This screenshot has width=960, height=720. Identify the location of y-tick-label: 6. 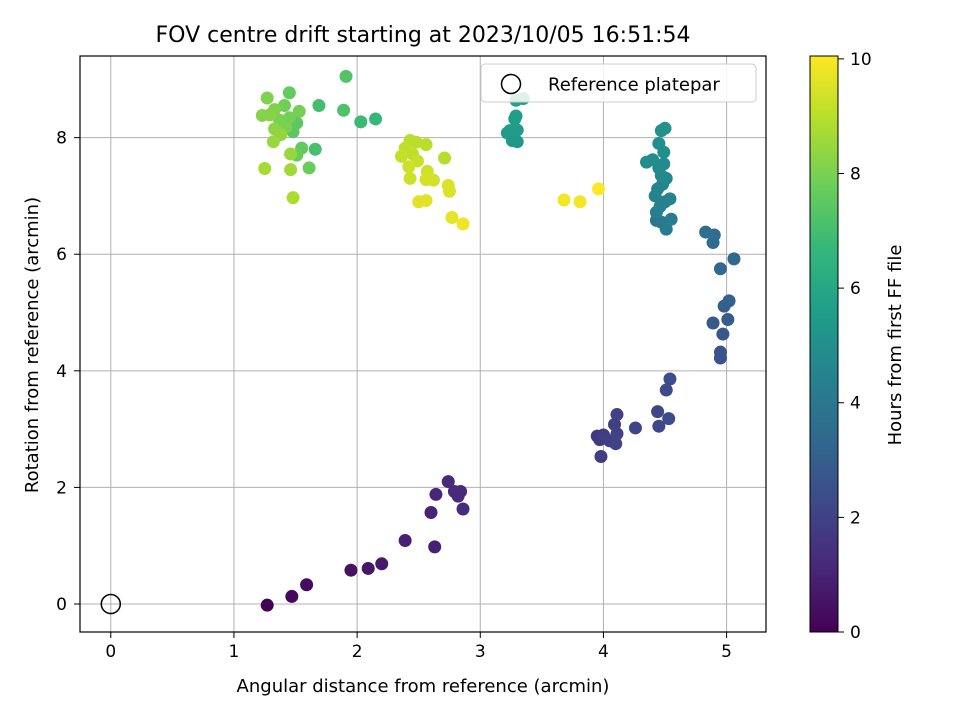
(61, 255).